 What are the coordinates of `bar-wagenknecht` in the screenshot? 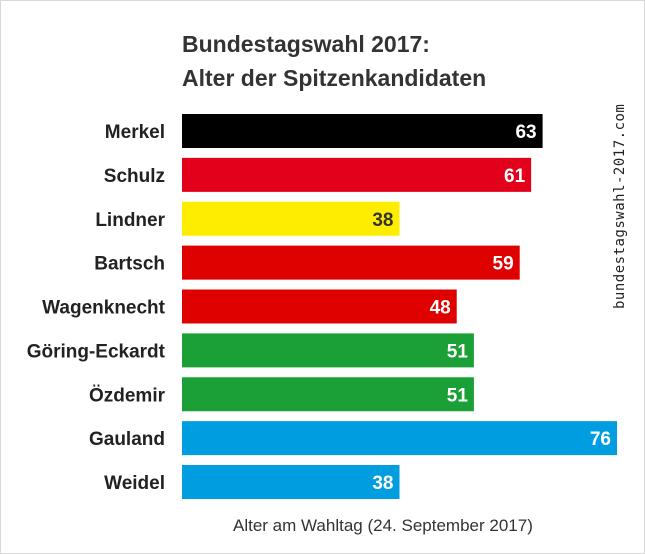 It's located at (319, 306).